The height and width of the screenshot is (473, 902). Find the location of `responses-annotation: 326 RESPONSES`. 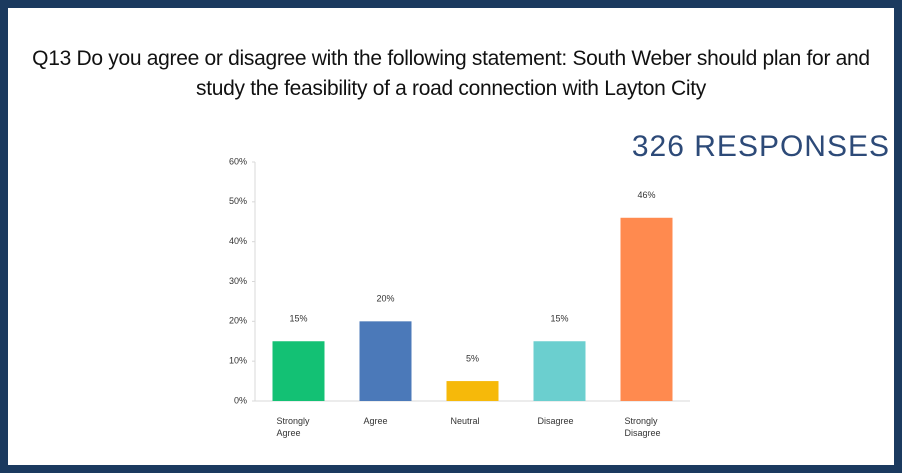

responses-annotation: 326 RESPONSES is located at coordinates (760, 146).